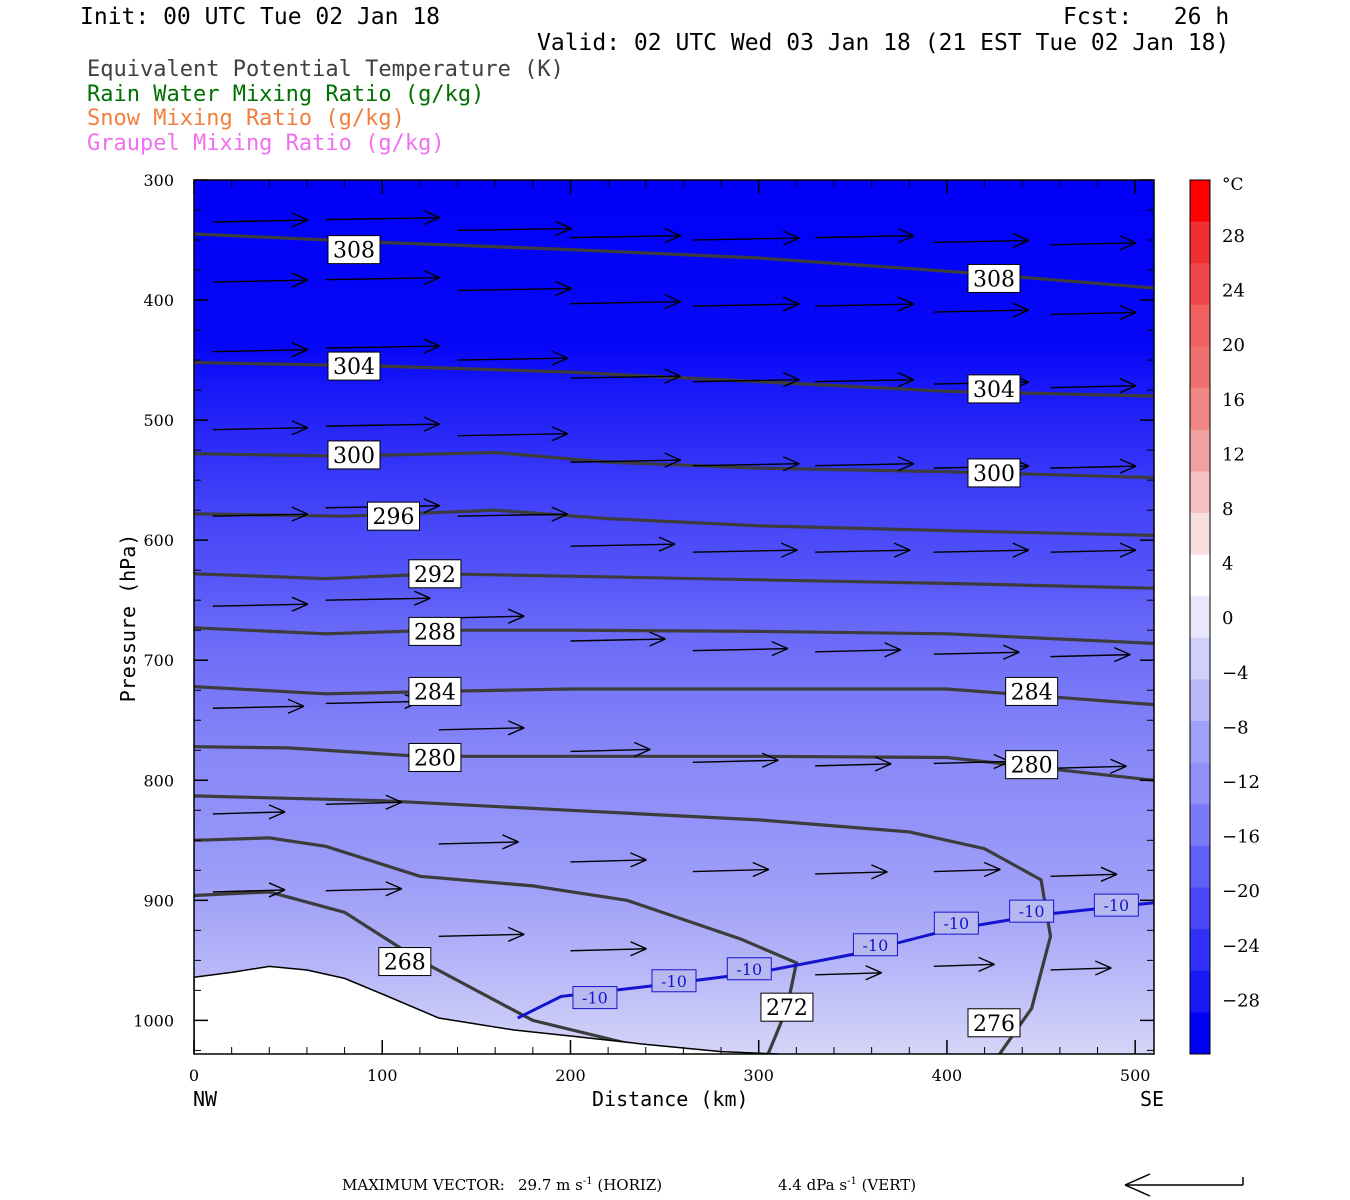 The height and width of the screenshot is (1200, 1350). What do you see at coordinates (394, 517) in the screenshot?
I see `theta-e-label: 296` at bounding box center [394, 517].